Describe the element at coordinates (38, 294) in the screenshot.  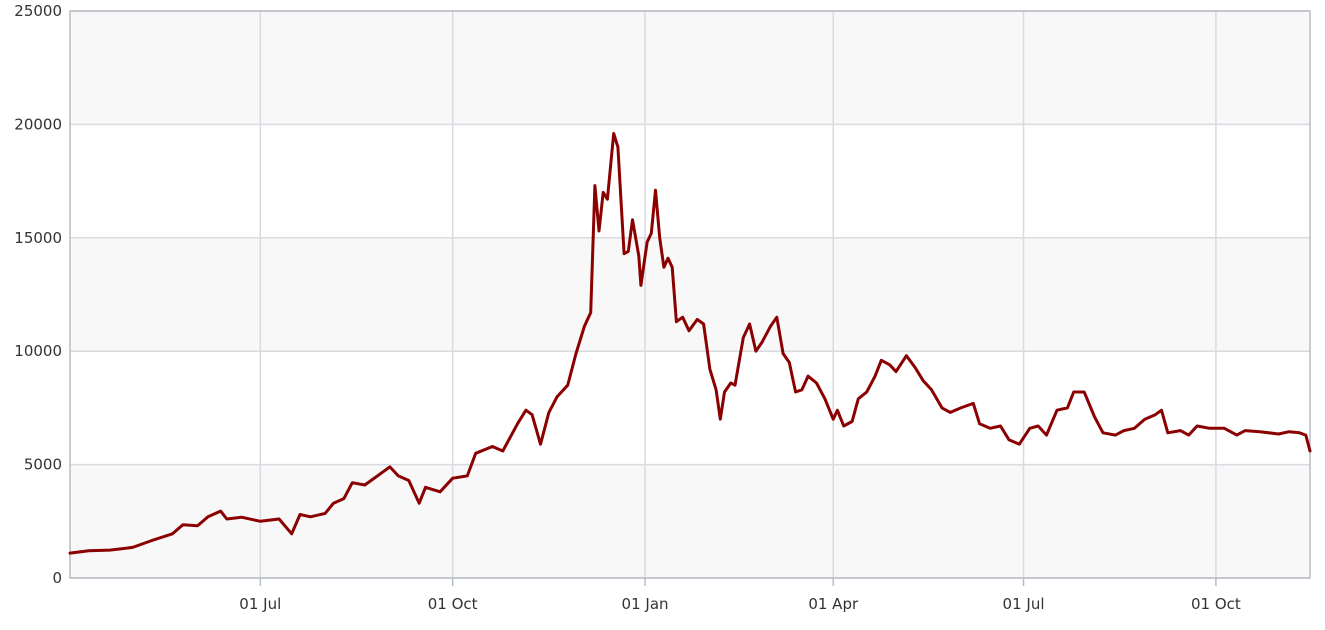
I see `y-axis-tick-labels: 0 5000 10000 15000 20000 25000` at that location.